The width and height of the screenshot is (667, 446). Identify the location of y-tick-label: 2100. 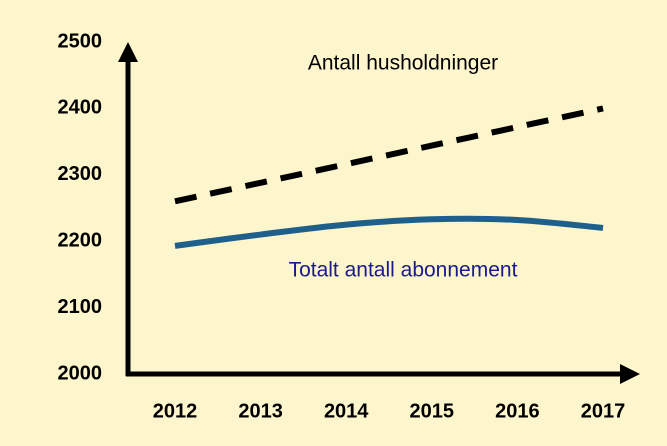
(80, 307).